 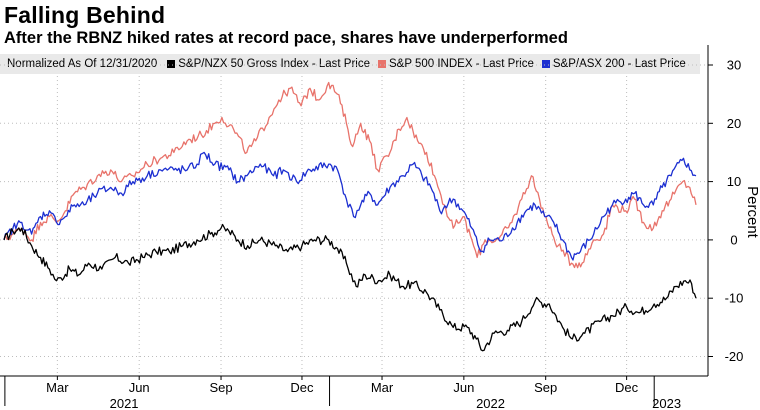 I want to click on legend-label-asx200: S&P/ASX 200 - Last Price, so click(x=619, y=64).